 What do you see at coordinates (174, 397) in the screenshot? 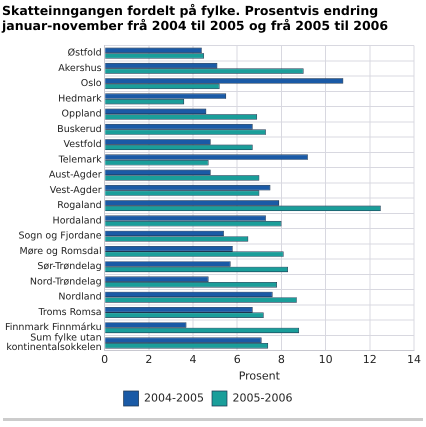
I see `legend-label: 2004-2005` at bounding box center [174, 397].